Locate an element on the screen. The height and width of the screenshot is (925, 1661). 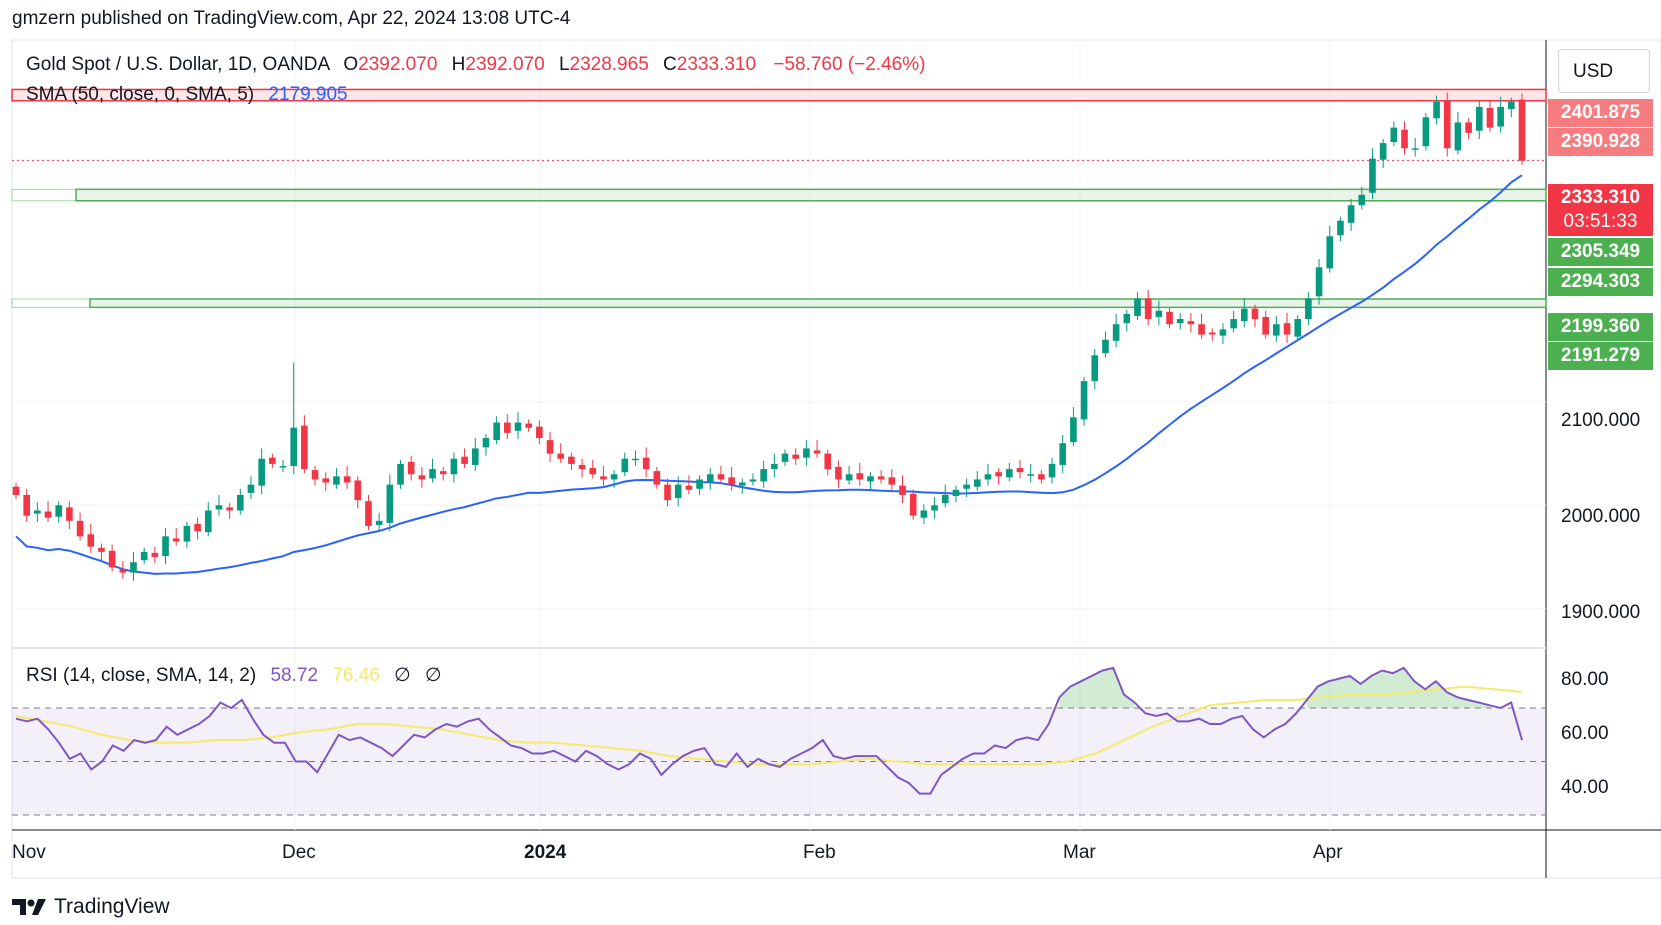
high-value: 2392.070 is located at coordinates (505, 64).